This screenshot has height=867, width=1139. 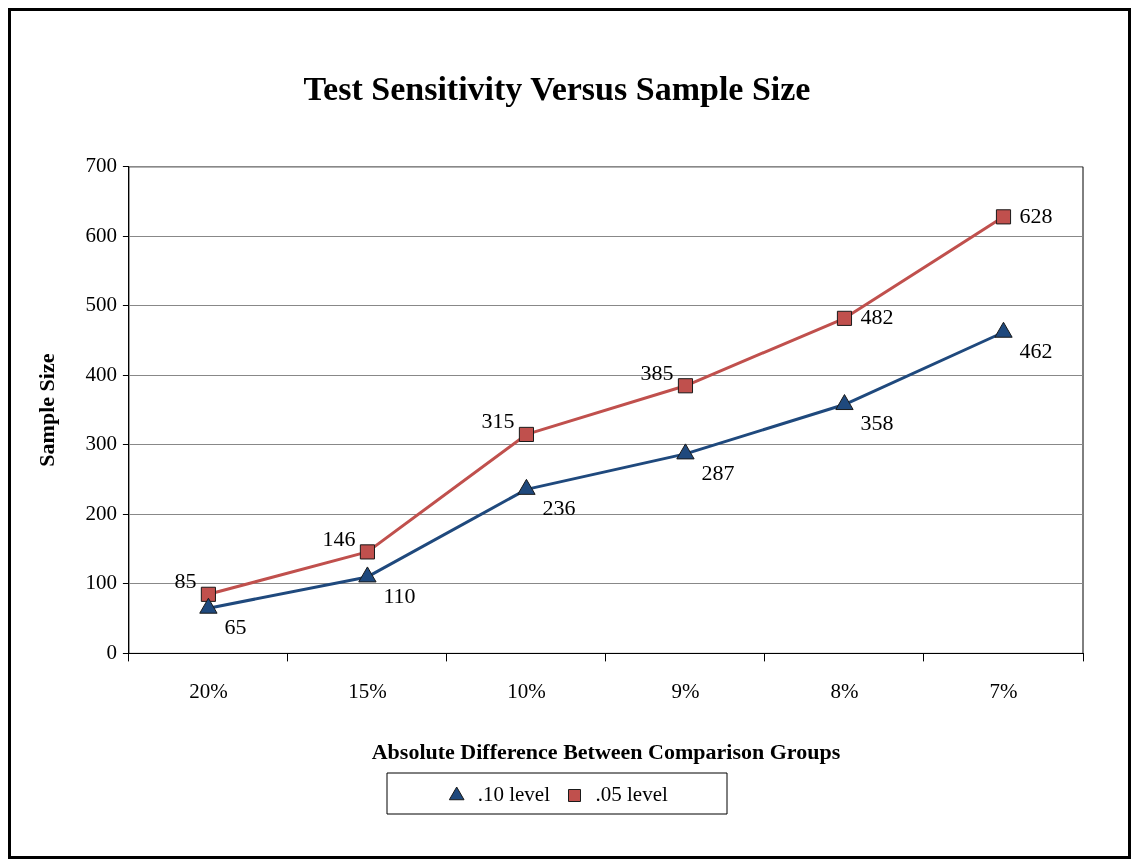 What do you see at coordinates (559, 508) in the screenshot?
I see `data-label: 236` at bounding box center [559, 508].